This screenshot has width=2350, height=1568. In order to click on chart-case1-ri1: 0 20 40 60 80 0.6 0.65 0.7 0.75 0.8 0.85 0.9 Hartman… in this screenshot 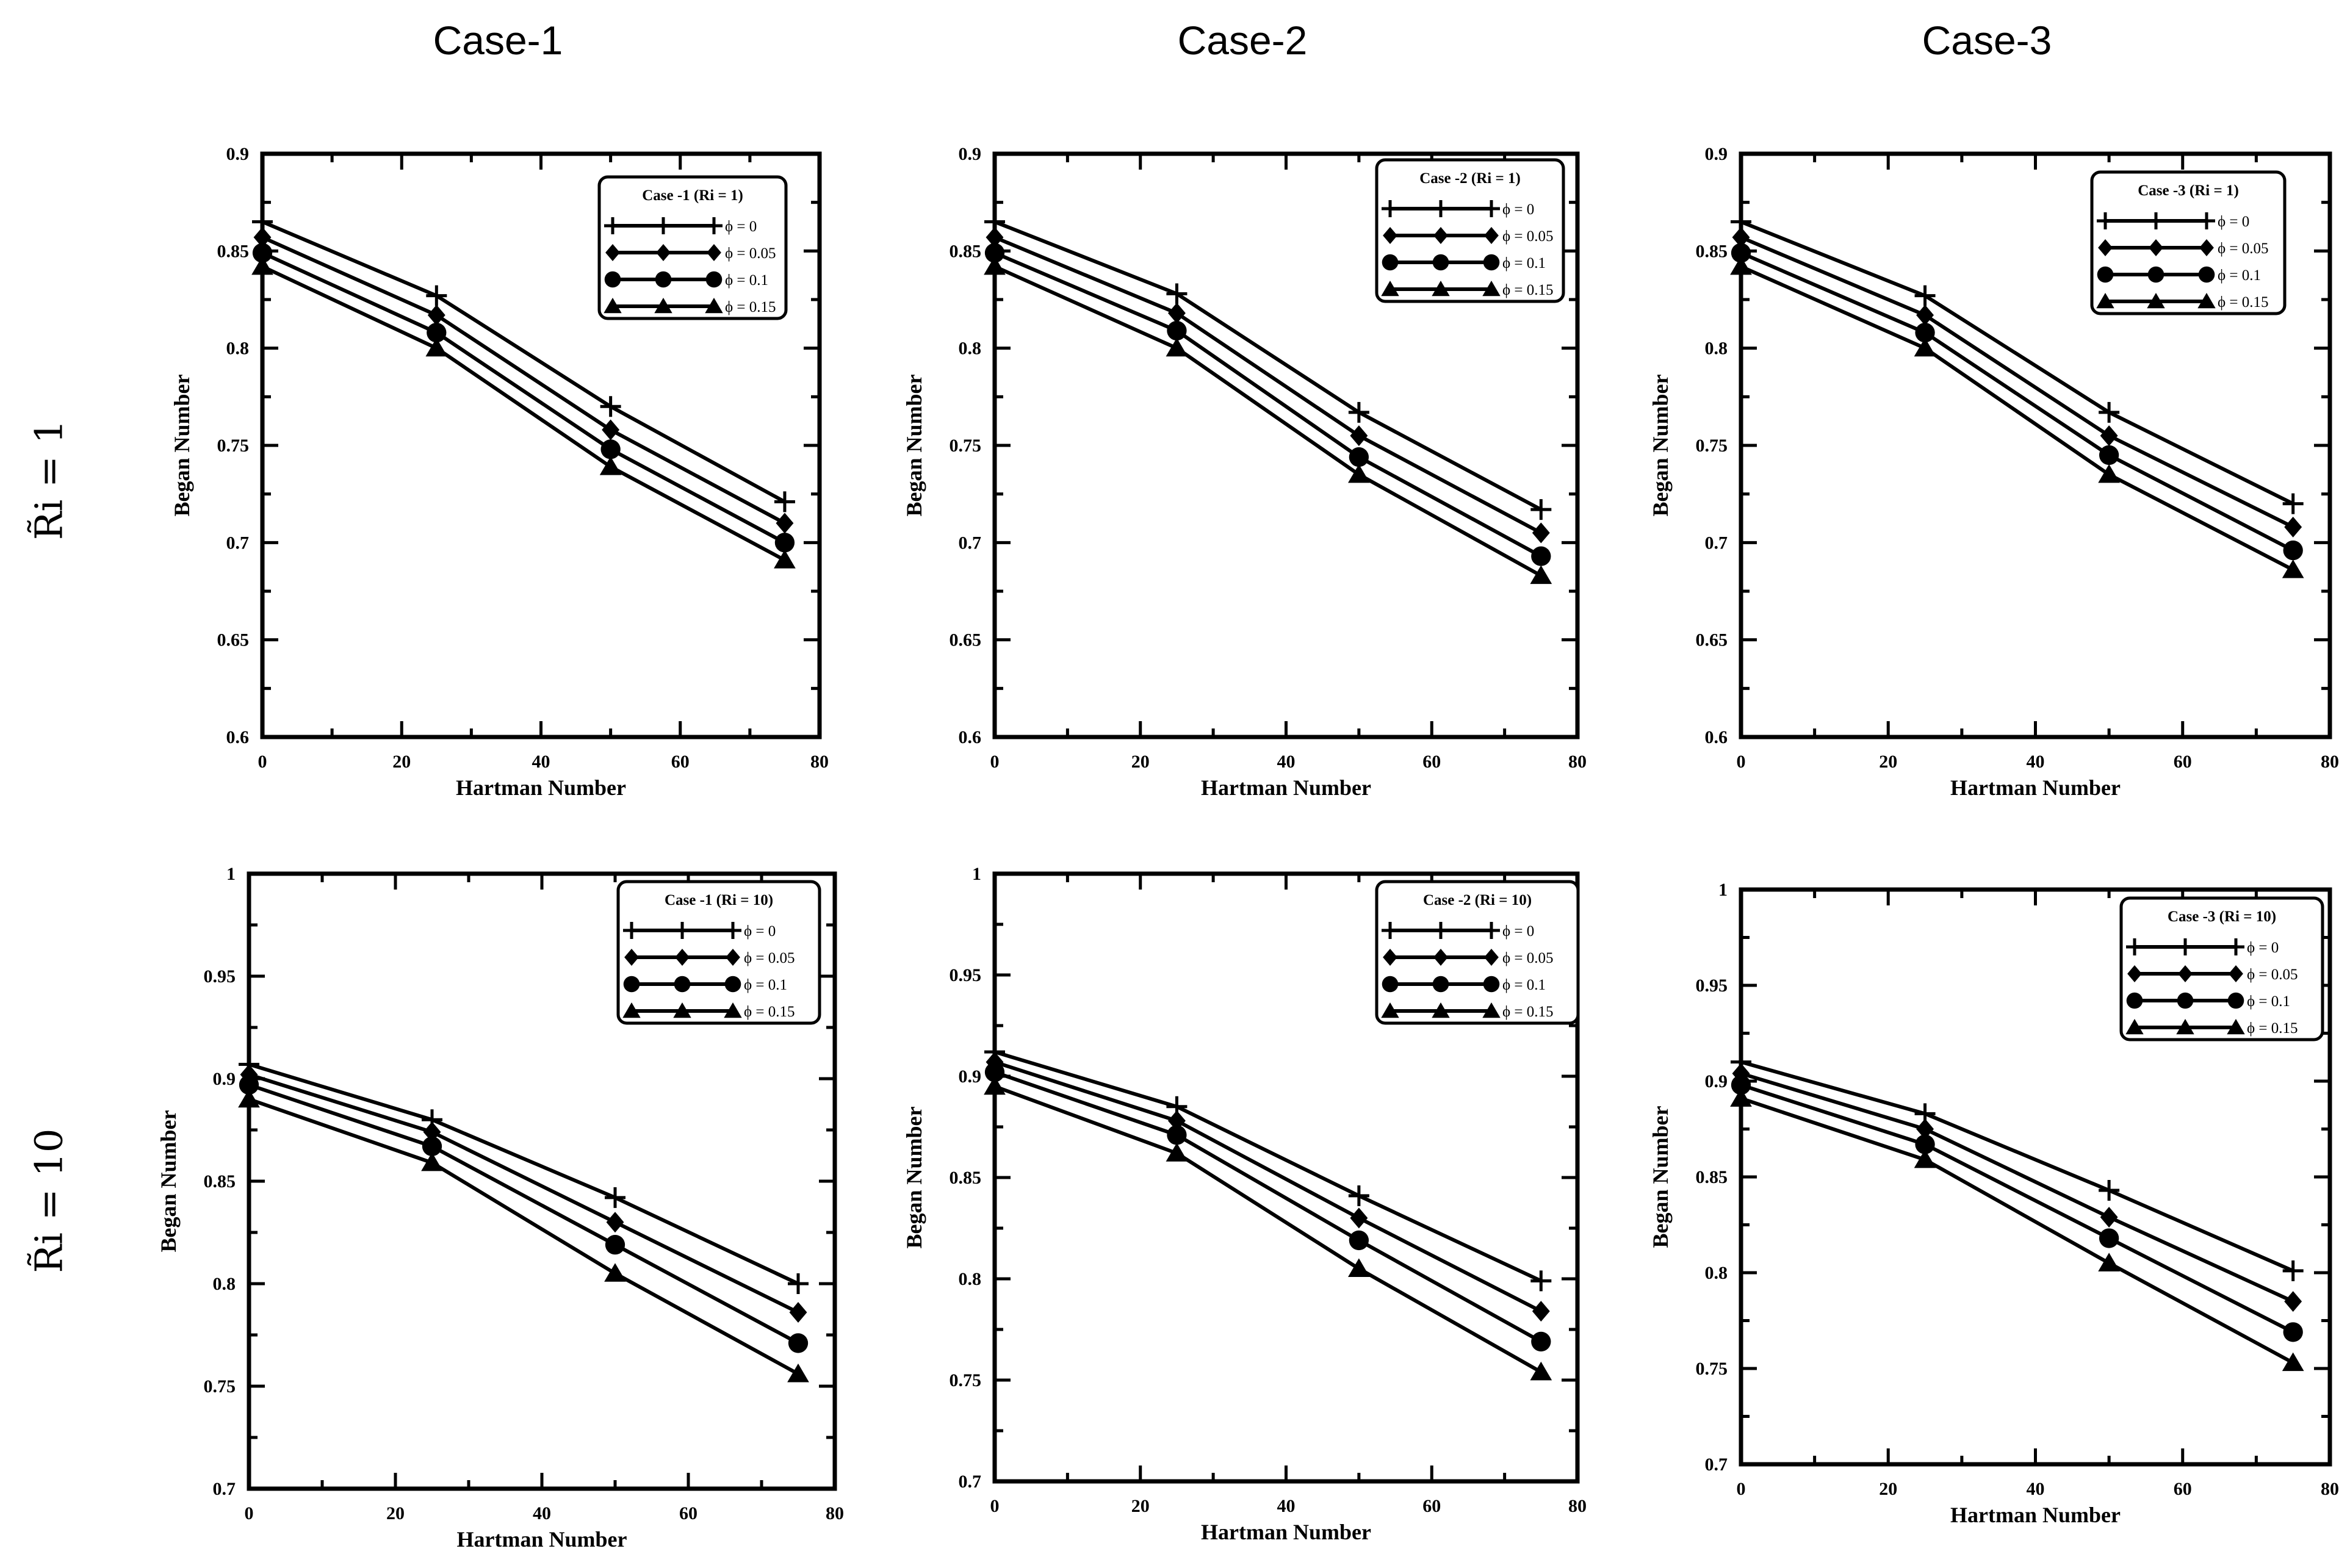, I will do `click(499, 472)`.